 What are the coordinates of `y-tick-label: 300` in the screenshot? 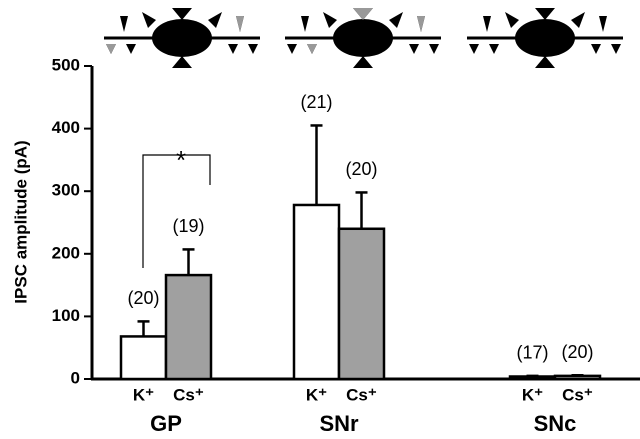 It's located at (66, 190).